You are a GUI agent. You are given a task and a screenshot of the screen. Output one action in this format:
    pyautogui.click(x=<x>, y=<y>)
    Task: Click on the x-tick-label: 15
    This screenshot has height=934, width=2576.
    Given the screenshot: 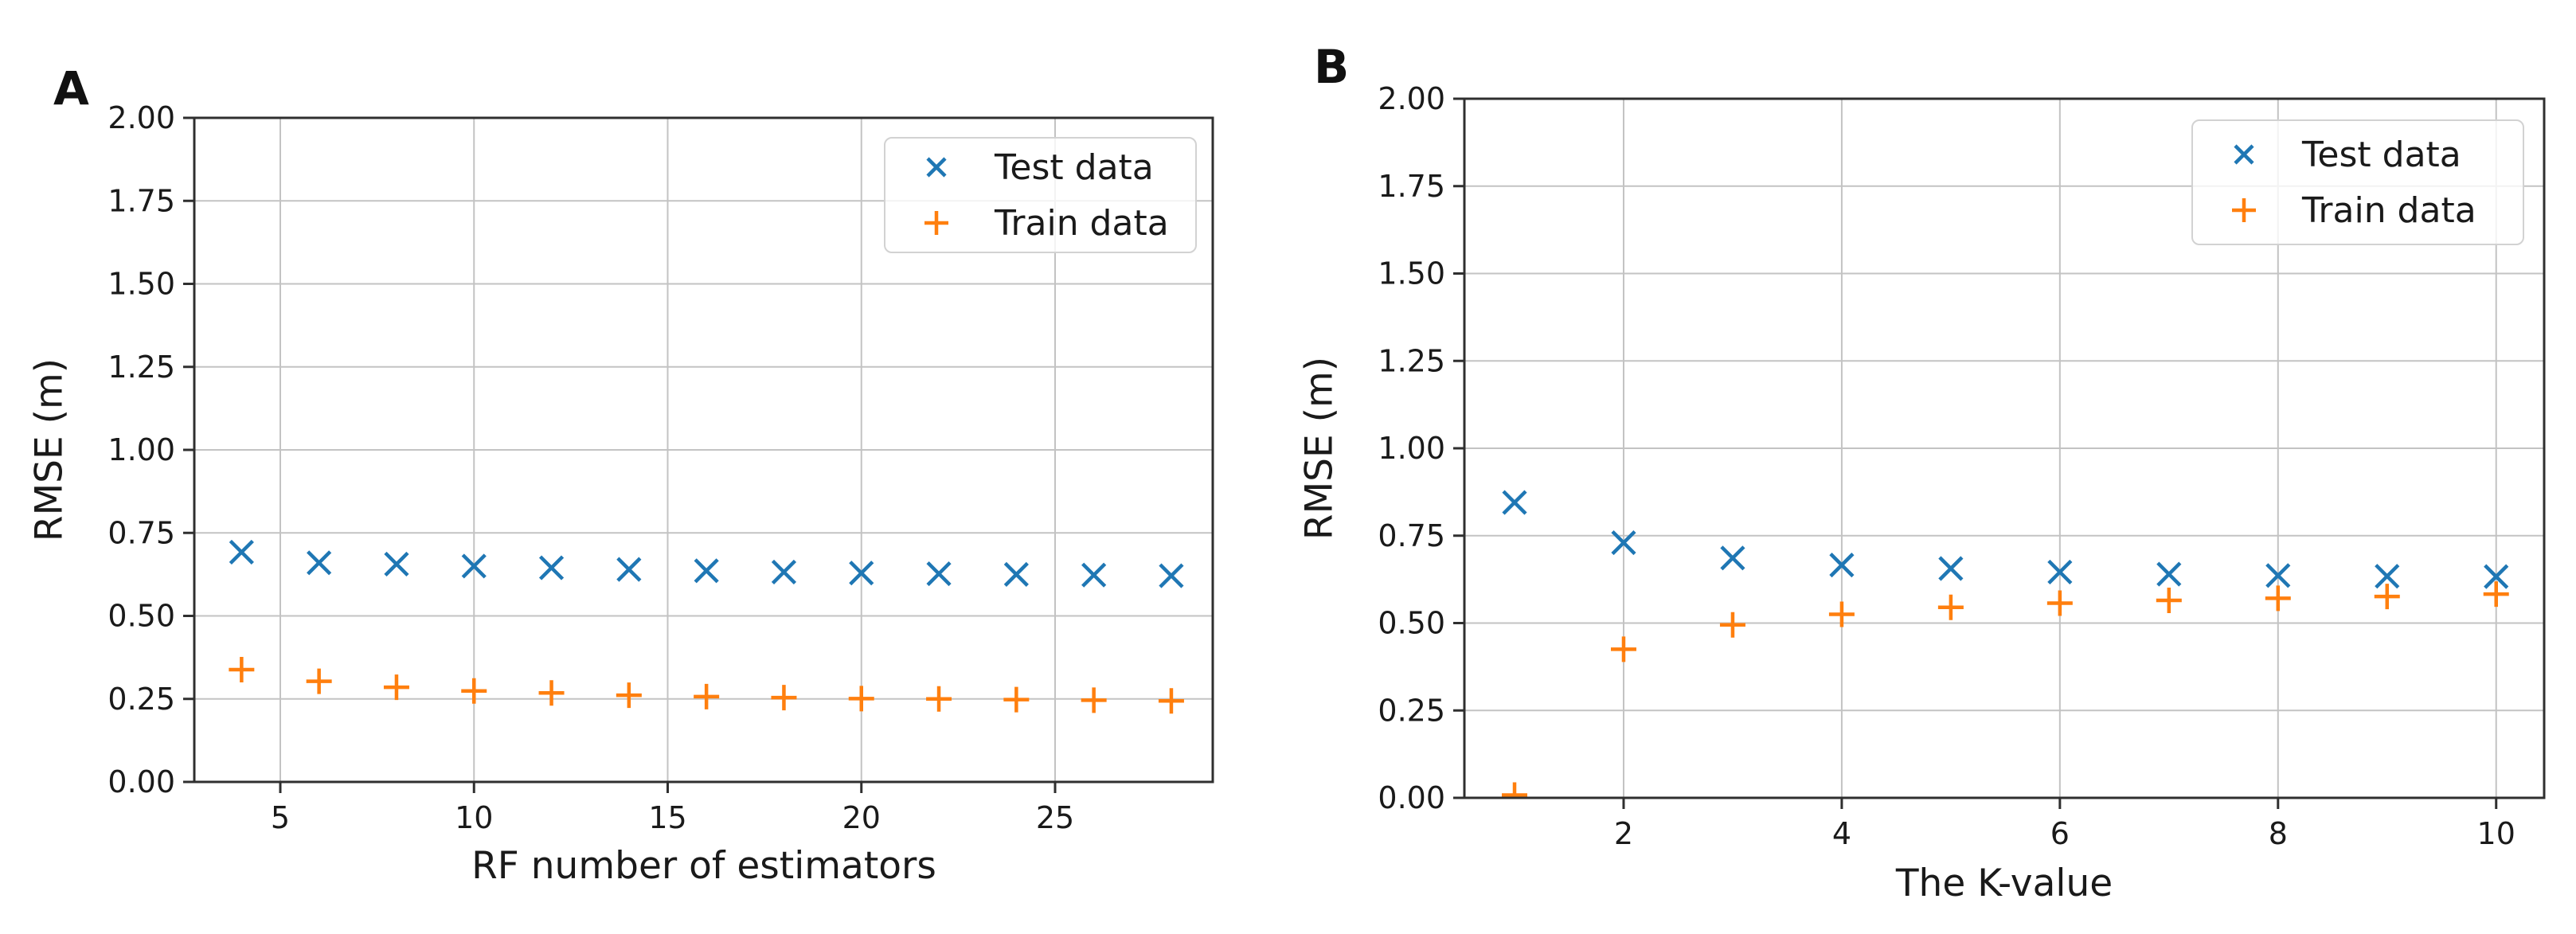 What is the action you would take?
    pyautogui.click(x=667, y=817)
    